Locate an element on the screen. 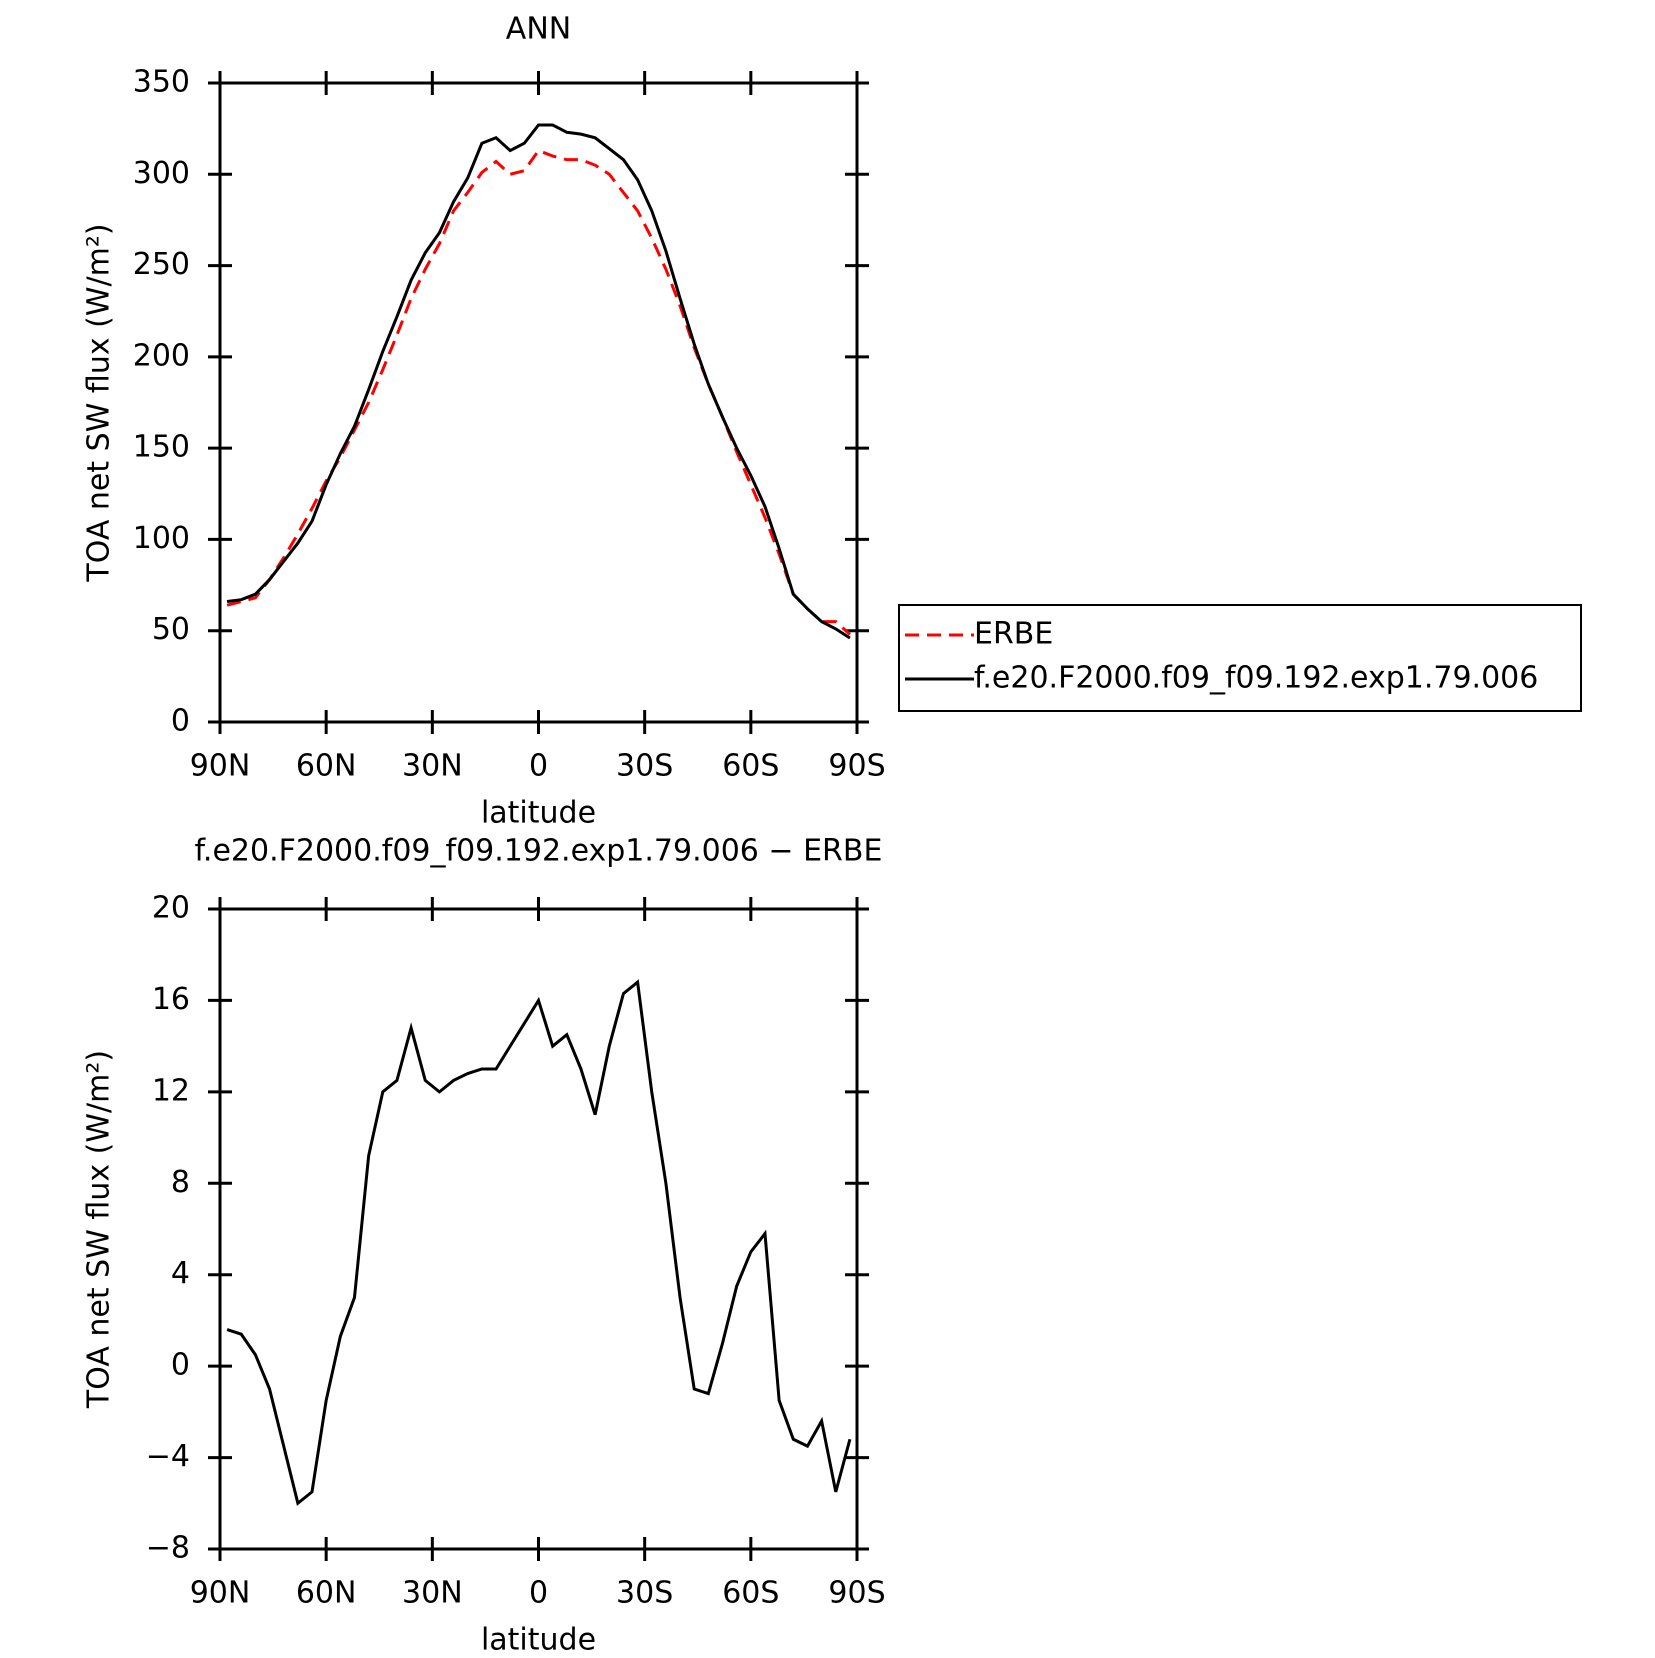 The width and height of the screenshot is (1655, 1658). y-tick-label: 12 is located at coordinates (171, 1090).